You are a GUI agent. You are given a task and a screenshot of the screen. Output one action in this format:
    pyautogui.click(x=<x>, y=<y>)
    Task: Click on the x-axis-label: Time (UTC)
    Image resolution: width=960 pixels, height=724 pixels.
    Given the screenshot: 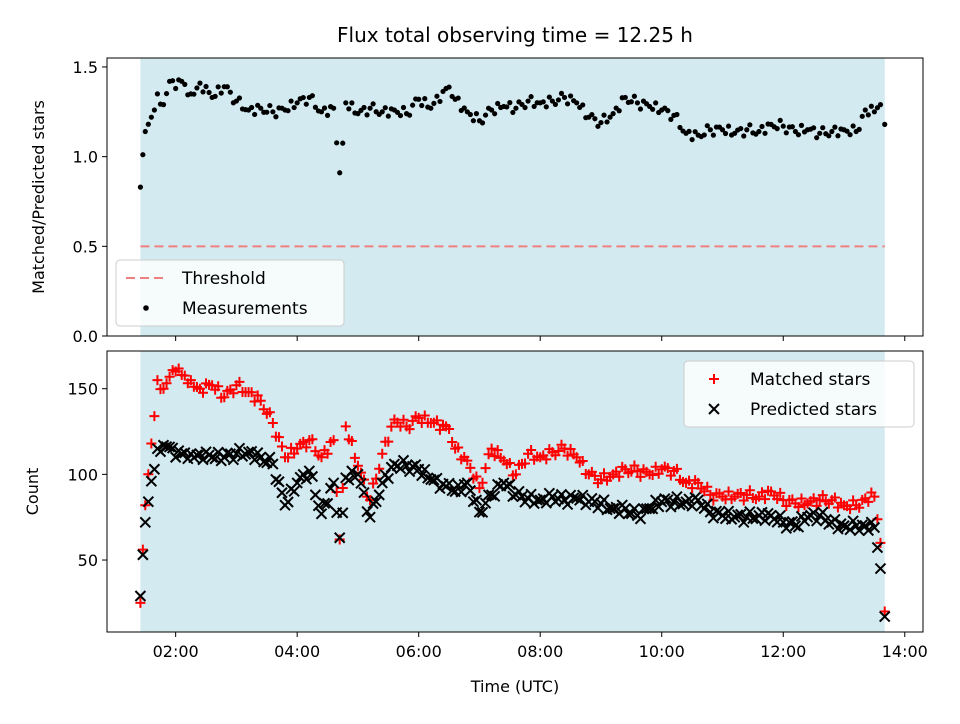 What is the action you would take?
    pyautogui.click(x=514, y=686)
    